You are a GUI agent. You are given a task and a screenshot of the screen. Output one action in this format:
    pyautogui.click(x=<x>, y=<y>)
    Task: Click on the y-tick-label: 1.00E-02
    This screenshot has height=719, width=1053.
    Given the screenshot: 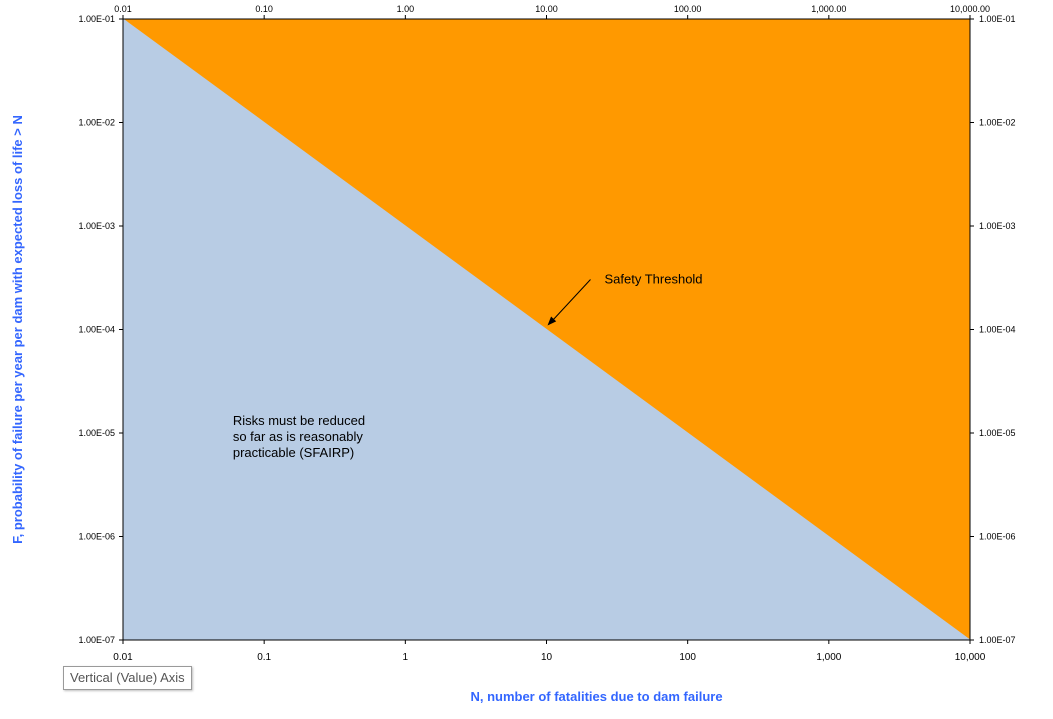 What is the action you would take?
    pyautogui.click(x=96, y=123)
    